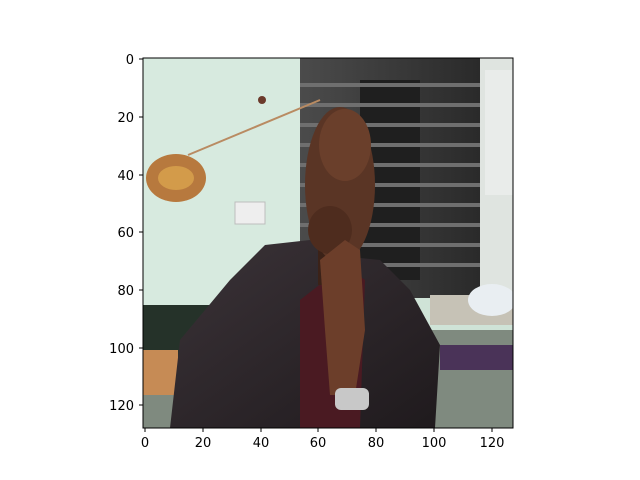 This screenshot has height=480, width=640. What do you see at coordinates (125, 233) in the screenshot?
I see `y-tick-label-60: 60` at bounding box center [125, 233].